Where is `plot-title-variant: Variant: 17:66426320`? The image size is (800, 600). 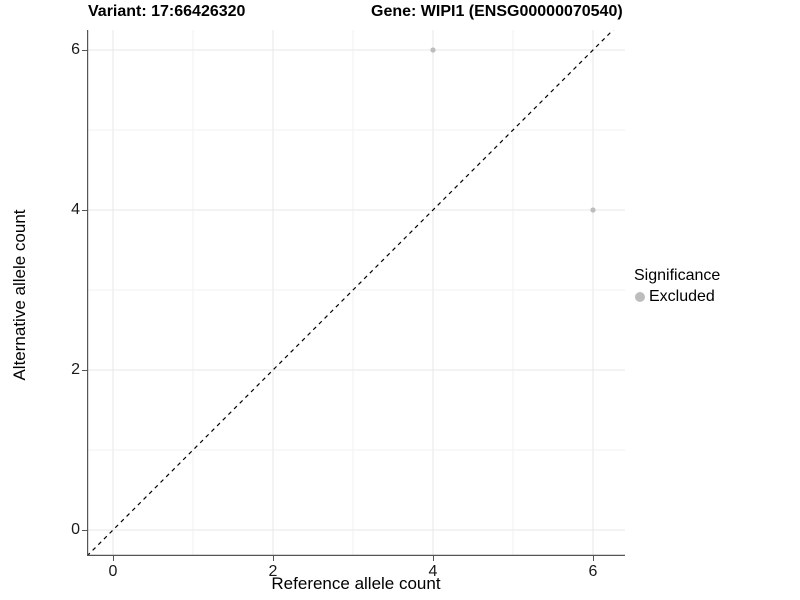 plot-title-variant: Variant: 17:66426320 is located at coordinates (167, 11).